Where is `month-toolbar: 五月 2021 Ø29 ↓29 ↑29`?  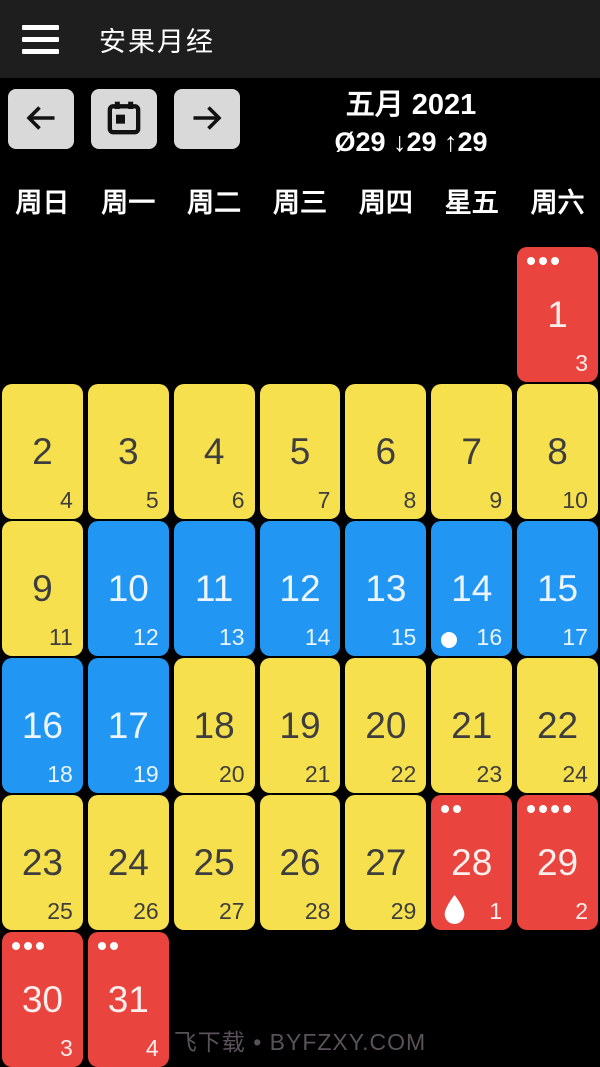 month-toolbar: 五月 2021 Ø29 ↓29 ↑29 is located at coordinates (300, 122).